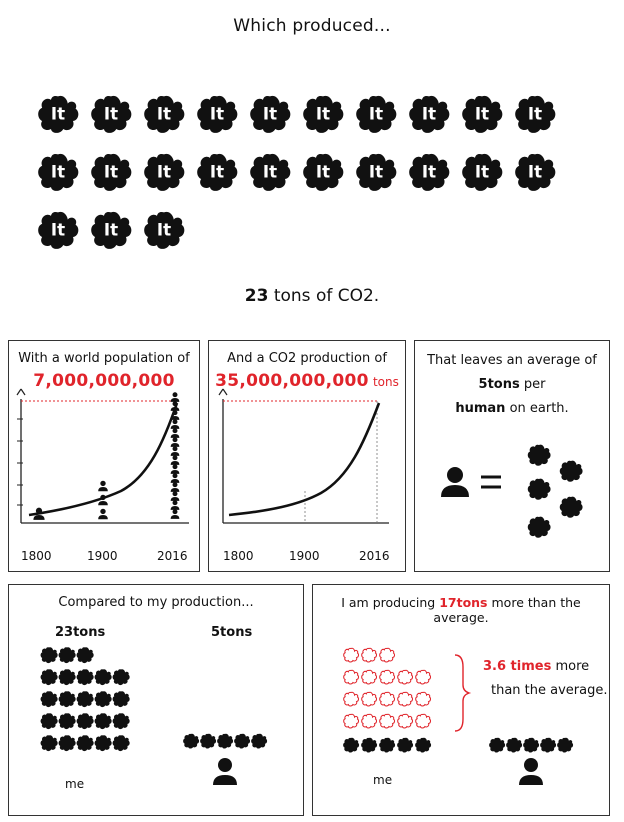  I want to click on total-tons-amount: 23, so click(256, 296).